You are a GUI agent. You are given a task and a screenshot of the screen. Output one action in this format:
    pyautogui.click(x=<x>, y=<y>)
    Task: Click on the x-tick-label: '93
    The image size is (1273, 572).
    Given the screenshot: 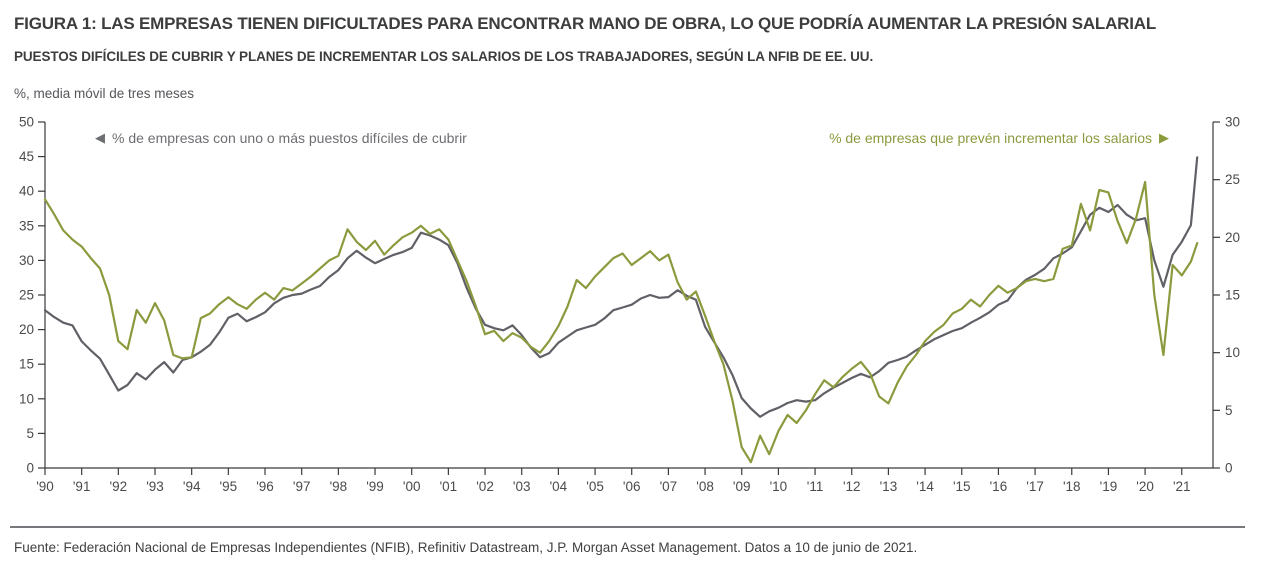 What is the action you would take?
    pyautogui.click(x=155, y=486)
    